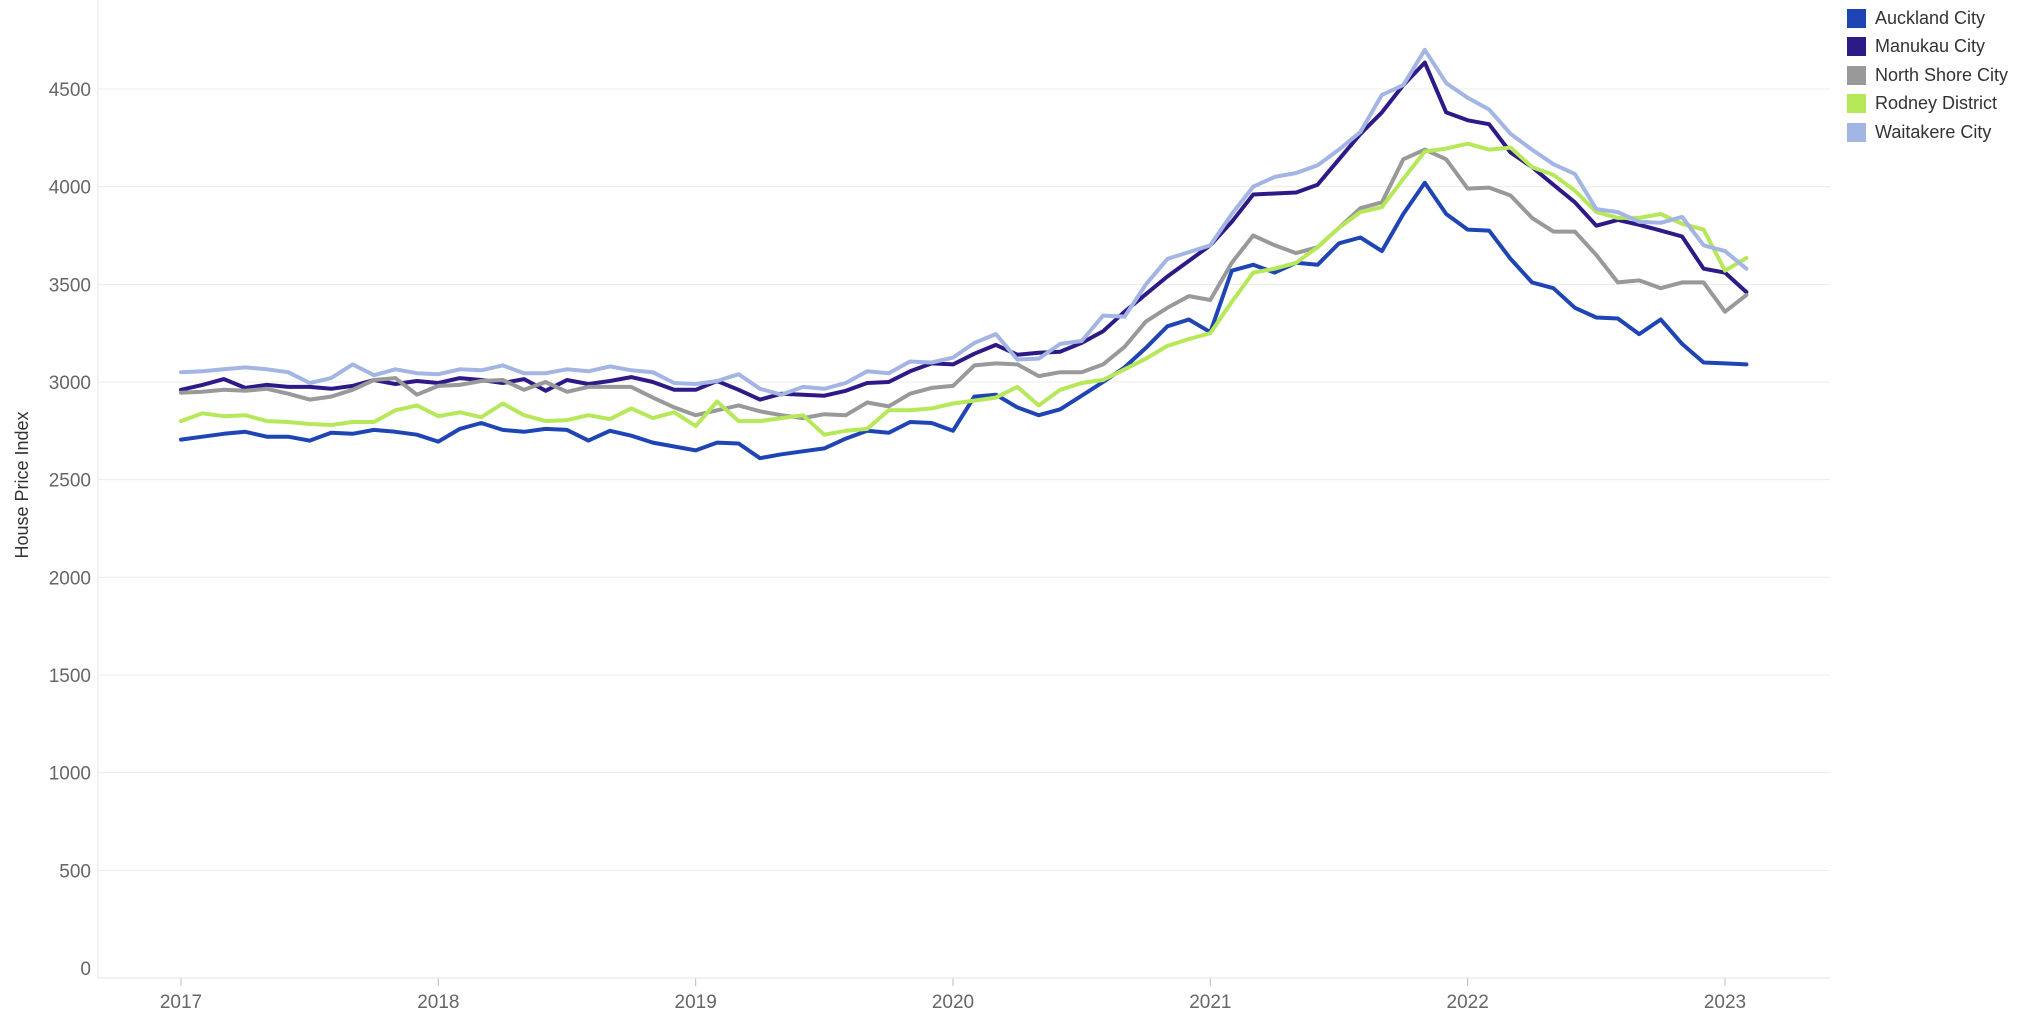  What do you see at coordinates (181, 1002) in the screenshot?
I see `x-tick-label: 2017` at bounding box center [181, 1002].